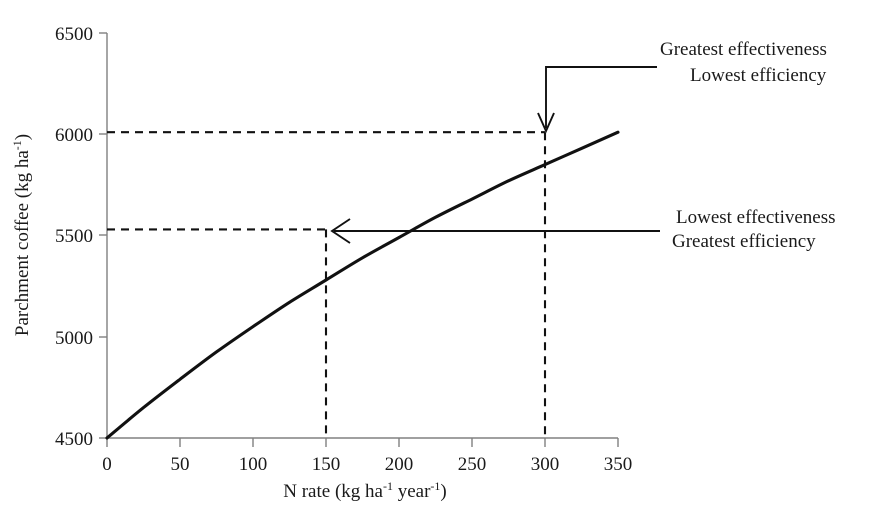 The height and width of the screenshot is (514, 881). I want to click on y-axis-tick-labels: 6500 6000 5500 5000 4500, so click(74, 237).